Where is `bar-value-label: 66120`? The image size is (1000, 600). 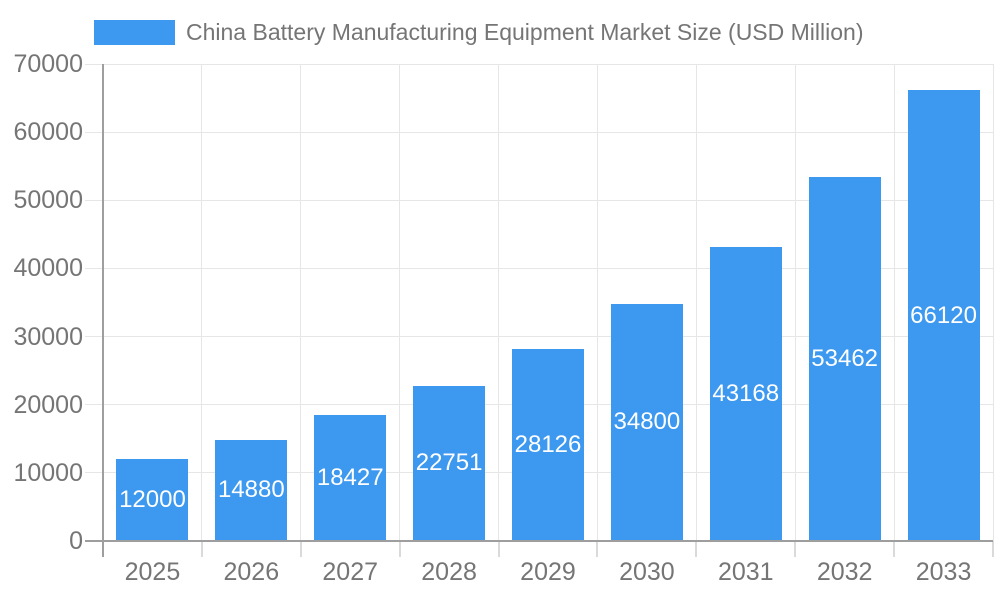 bar-value-label: 66120 is located at coordinates (943, 315).